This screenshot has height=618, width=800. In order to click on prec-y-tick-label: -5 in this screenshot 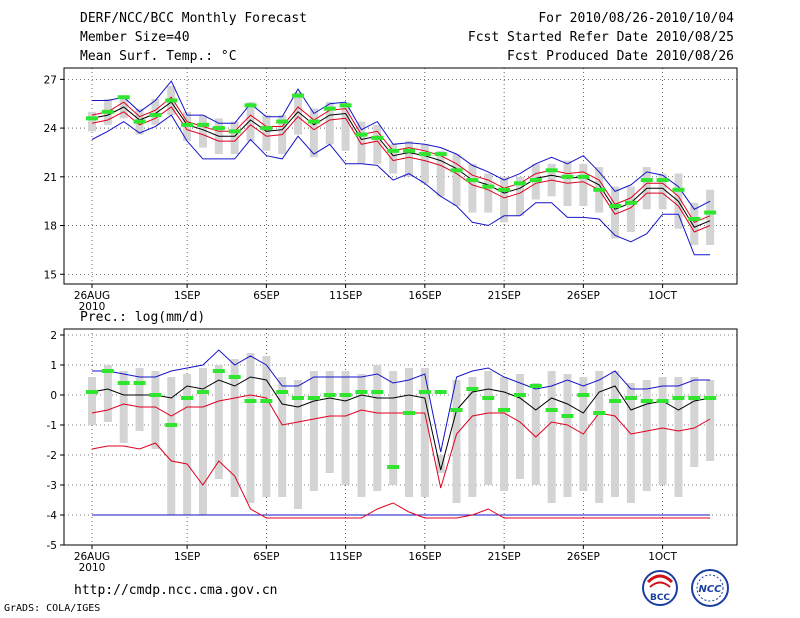, I will do `click(52, 546)`.